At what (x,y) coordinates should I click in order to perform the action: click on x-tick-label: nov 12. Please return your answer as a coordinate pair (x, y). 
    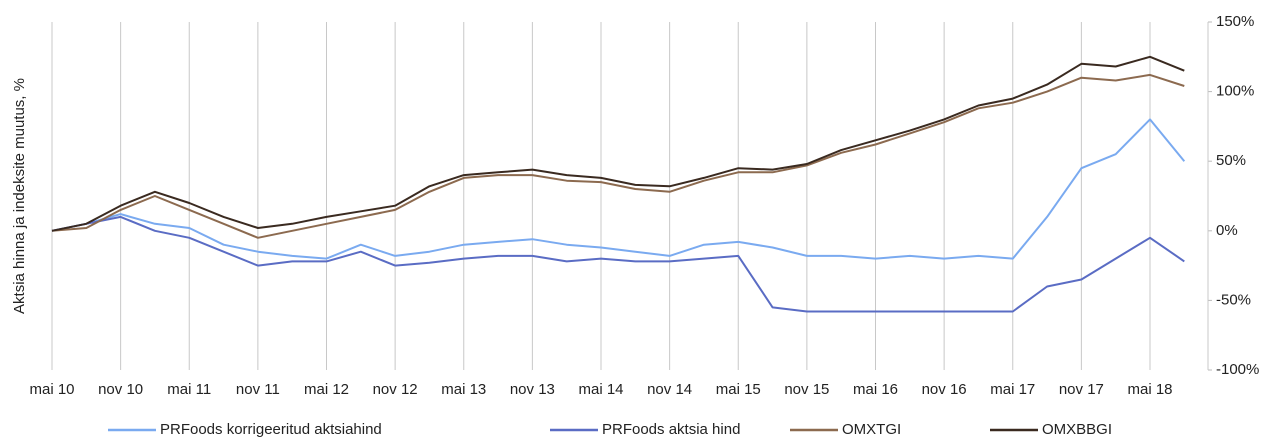
    Looking at the image, I should click on (395, 389).